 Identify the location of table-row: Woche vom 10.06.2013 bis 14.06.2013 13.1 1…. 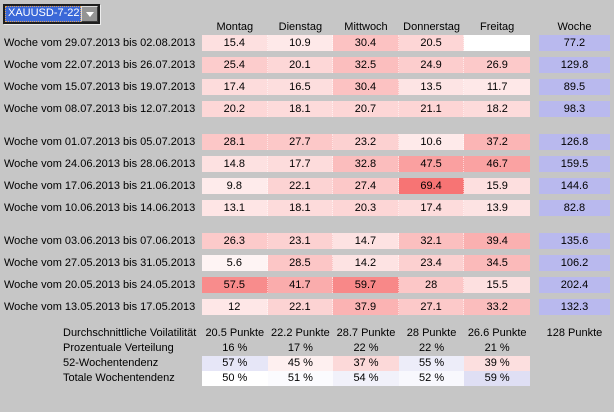
(307, 208).